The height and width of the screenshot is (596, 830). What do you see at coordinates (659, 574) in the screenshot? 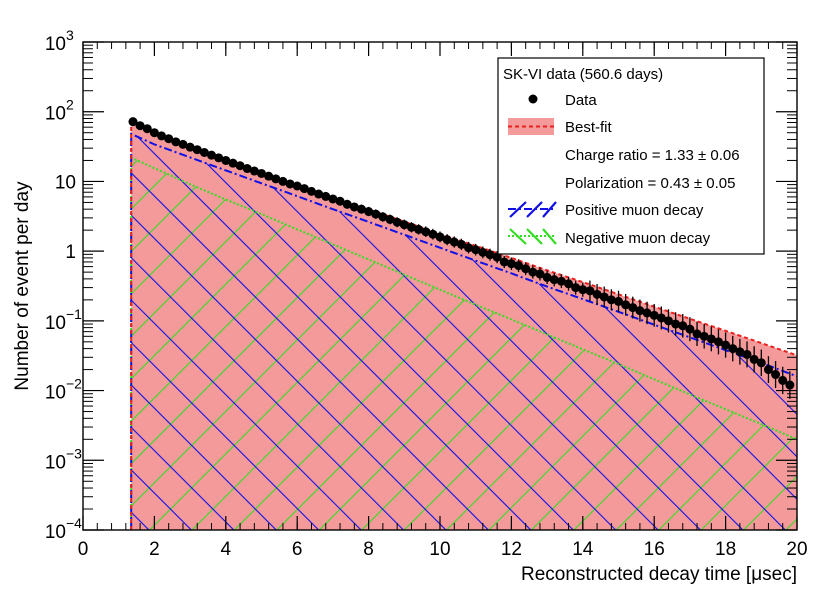
I see `x-axis-label: Reconstructed decay time [μsec]` at bounding box center [659, 574].